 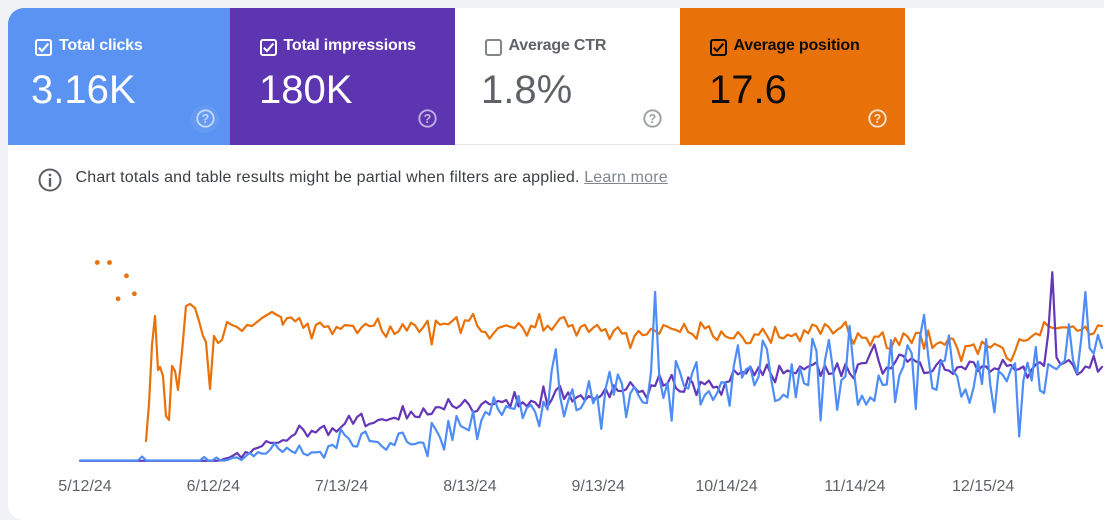 What do you see at coordinates (854, 486) in the screenshot?
I see `svg-text: 11/14/24` at bounding box center [854, 486].